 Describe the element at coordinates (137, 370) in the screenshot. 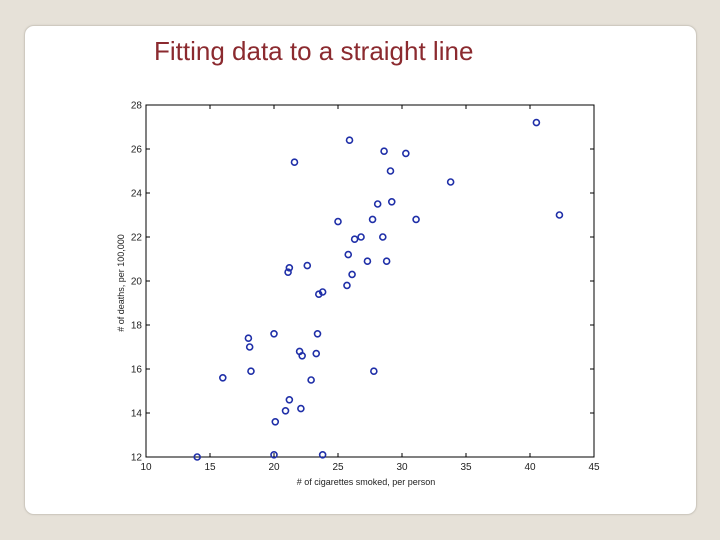

I see `y-tick-label: 16` at that location.